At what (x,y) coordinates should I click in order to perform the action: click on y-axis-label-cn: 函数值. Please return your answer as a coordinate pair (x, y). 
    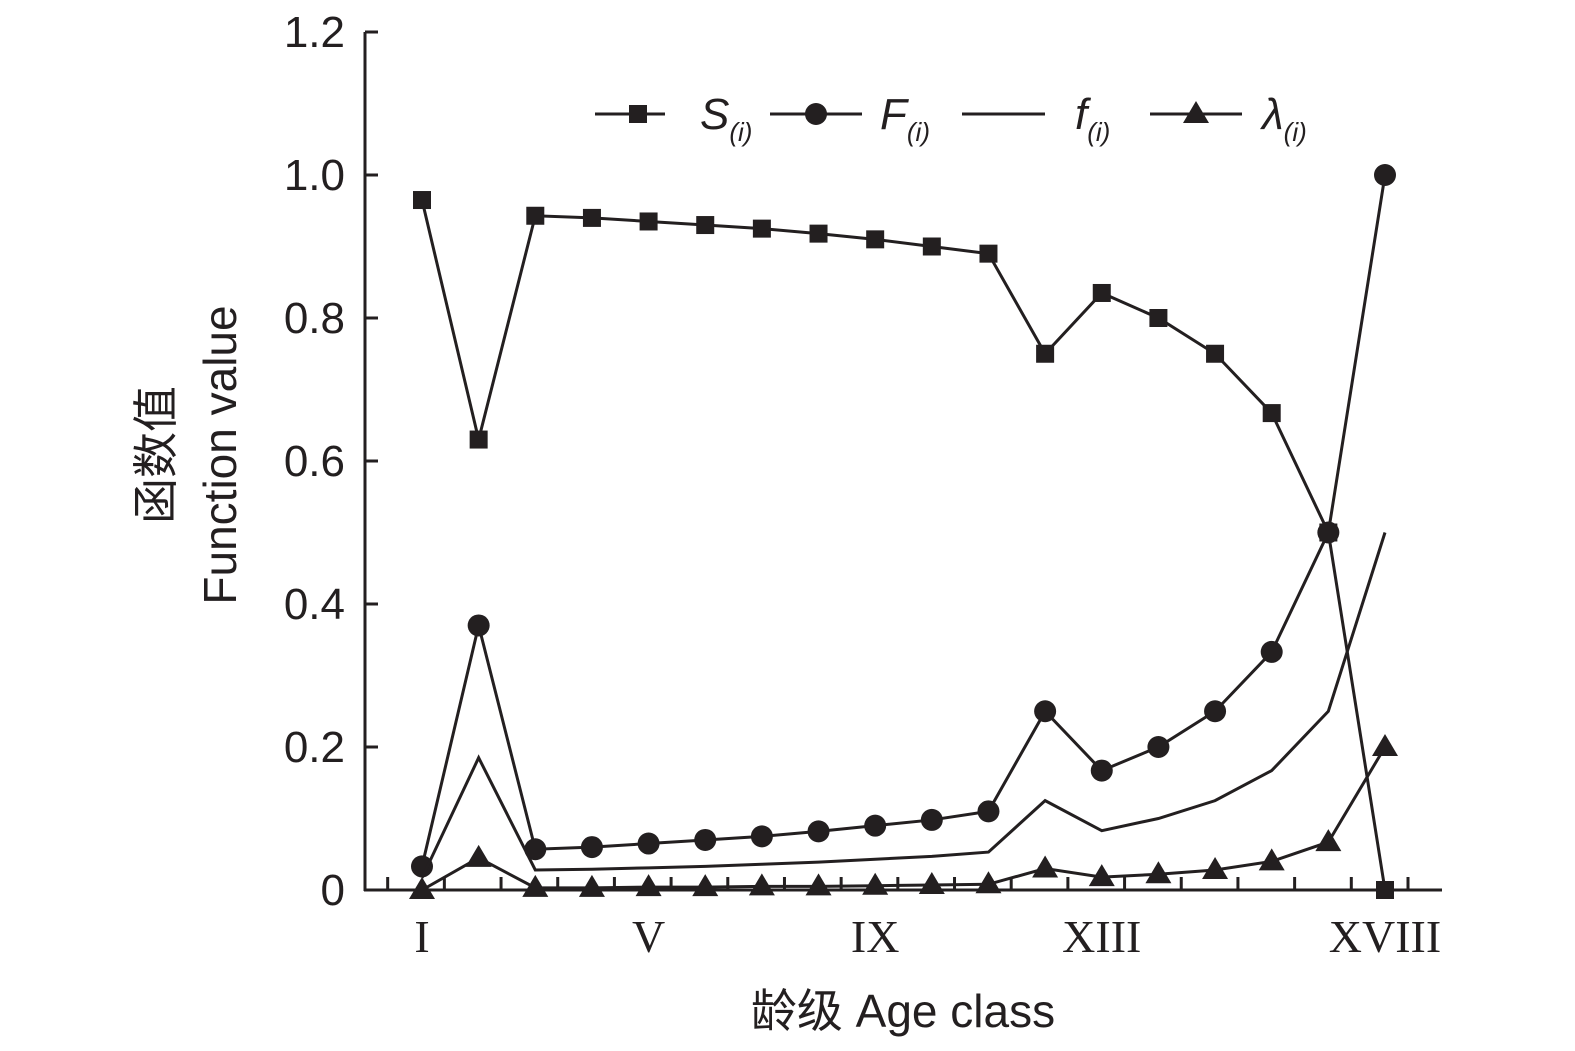
    Looking at the image, I should click on (156, 455).